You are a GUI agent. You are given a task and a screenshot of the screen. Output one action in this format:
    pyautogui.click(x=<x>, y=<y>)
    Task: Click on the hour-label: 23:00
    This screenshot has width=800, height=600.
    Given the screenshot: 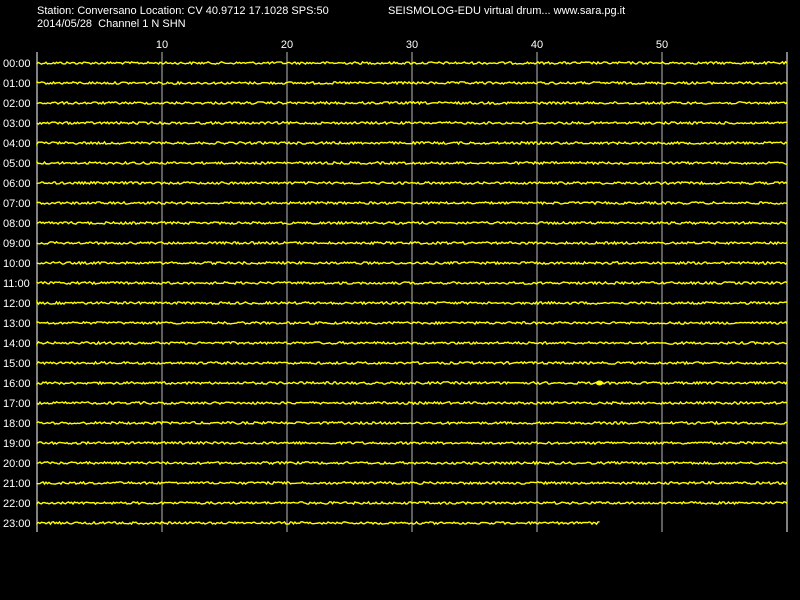 What is the action you would take?
    pyautogui.click(x=17, y=524)
    